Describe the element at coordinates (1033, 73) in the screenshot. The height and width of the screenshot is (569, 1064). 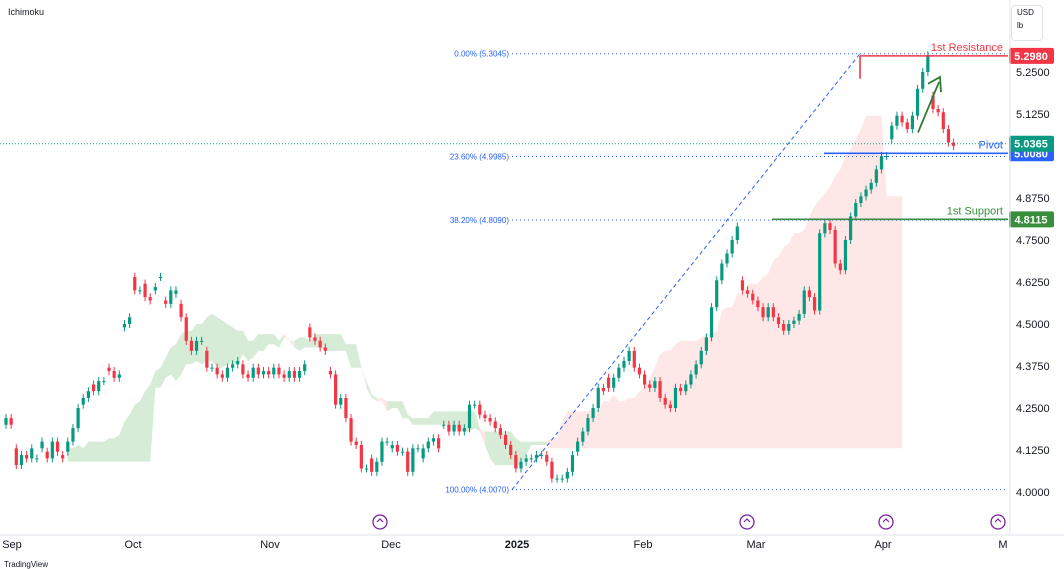
I see `y-axis-tick-label: 5.2500` at that location.